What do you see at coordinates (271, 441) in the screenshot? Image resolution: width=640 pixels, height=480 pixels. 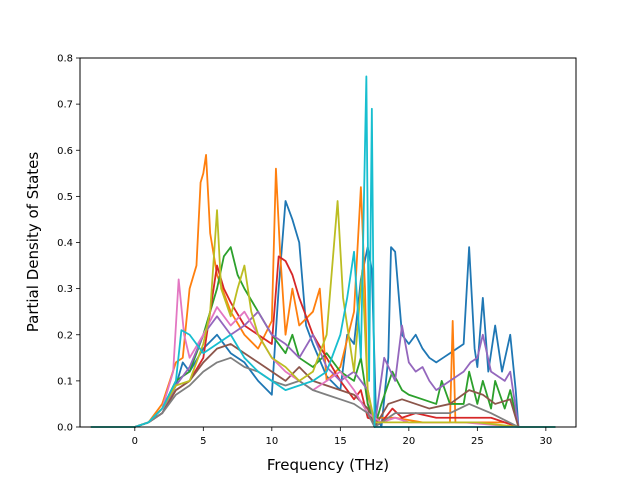 I see `x-tick-label: 10` at bounding box center [271, 441].